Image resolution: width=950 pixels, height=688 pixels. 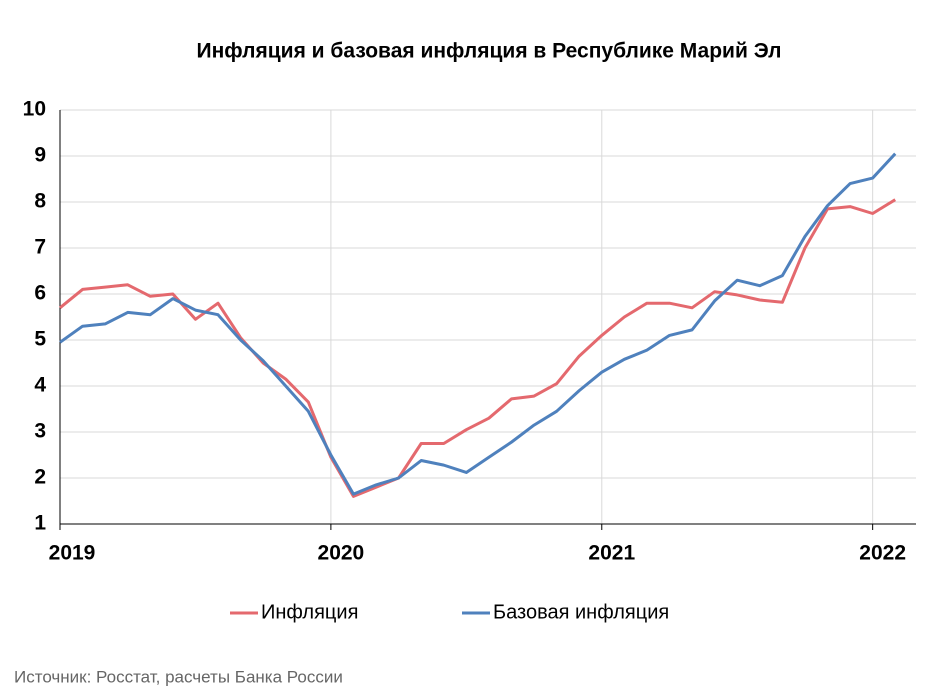 What do you see at coordinates (72, 553) in the screenshot?
I see `x-tick-label: 2019` at bounding box center [72, 553].